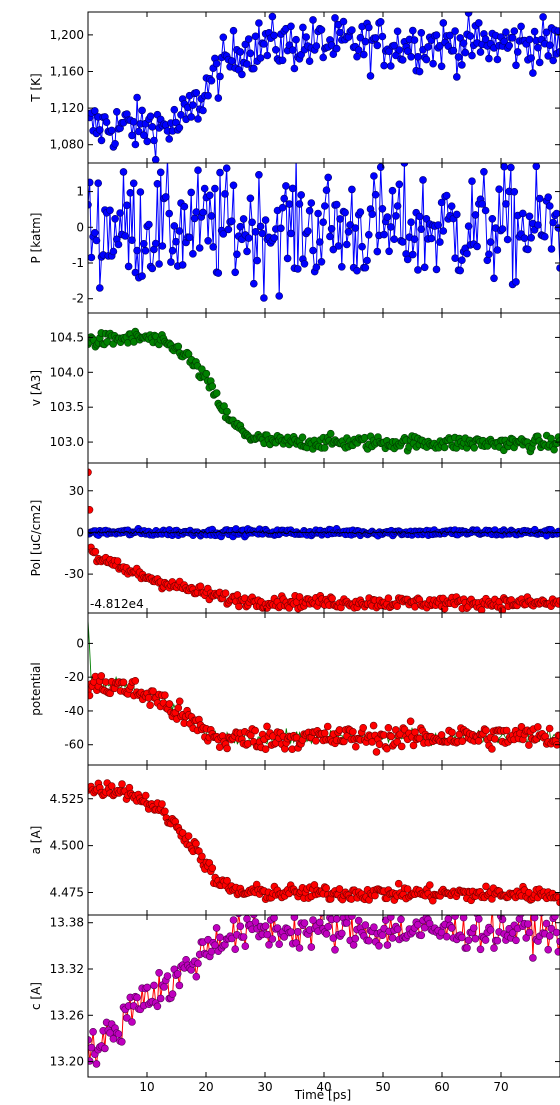  What do you see at coordinates (67, 846) in the screenshot?
I see `ytick-label-a-1: 4.500` at bounding box center [67, 846].